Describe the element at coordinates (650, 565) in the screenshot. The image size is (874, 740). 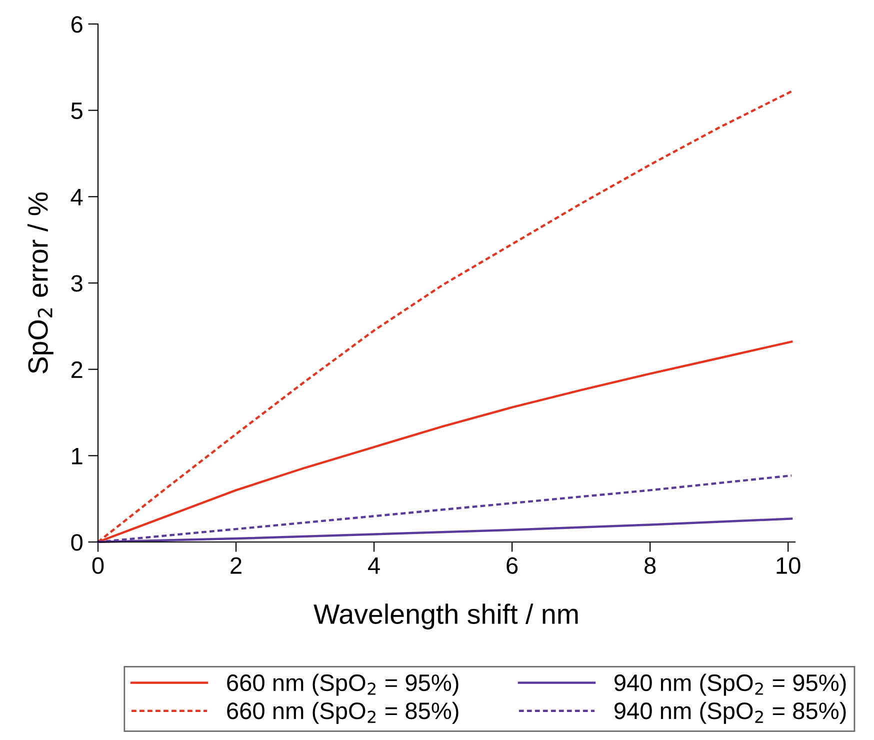
I see `x-tick-label: 8` at that location.